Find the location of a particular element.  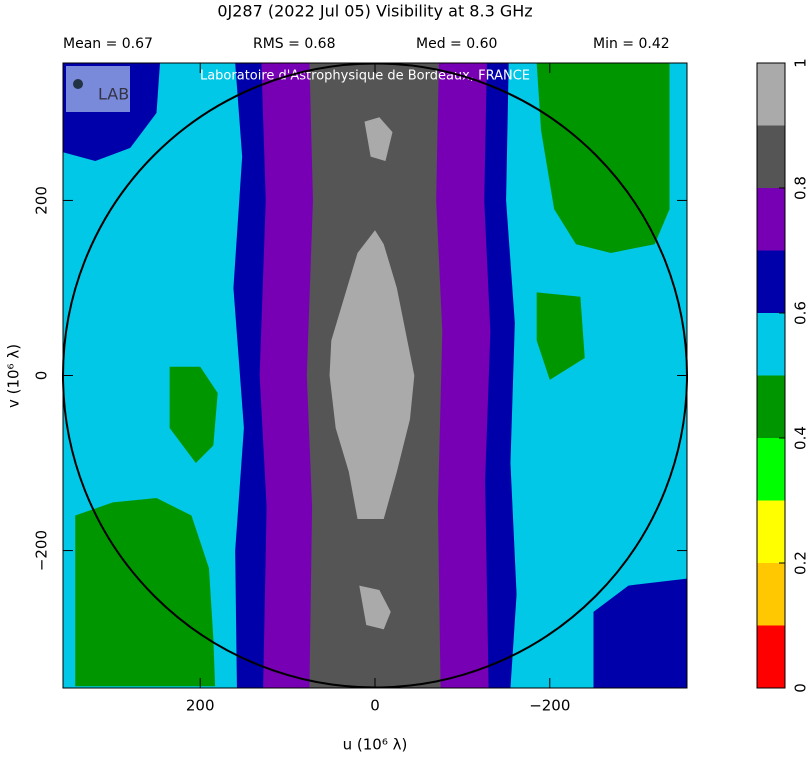

y-axis-label: v (10⁶ λ) is located at coordinates (14, 376).